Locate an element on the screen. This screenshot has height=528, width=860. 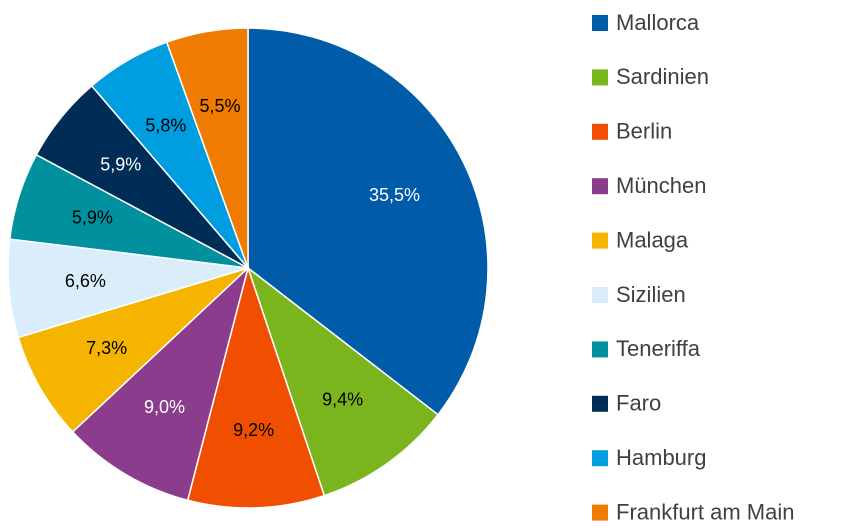
slice-label: 6,6% is located at coordinates (85, 281).